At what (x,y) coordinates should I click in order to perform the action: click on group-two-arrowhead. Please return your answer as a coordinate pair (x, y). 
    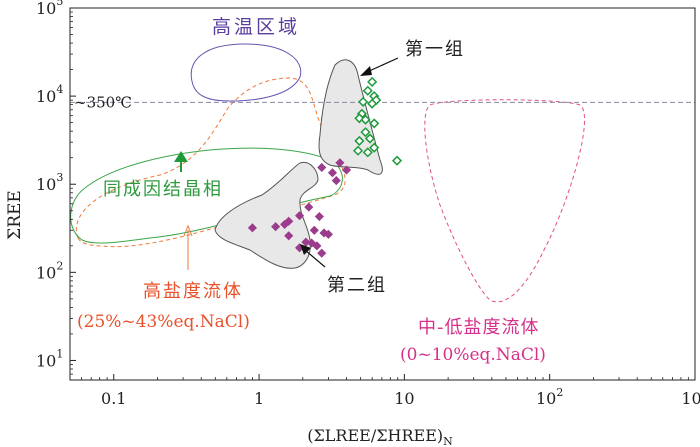
    Looking at the image, I should click on (305, 249).